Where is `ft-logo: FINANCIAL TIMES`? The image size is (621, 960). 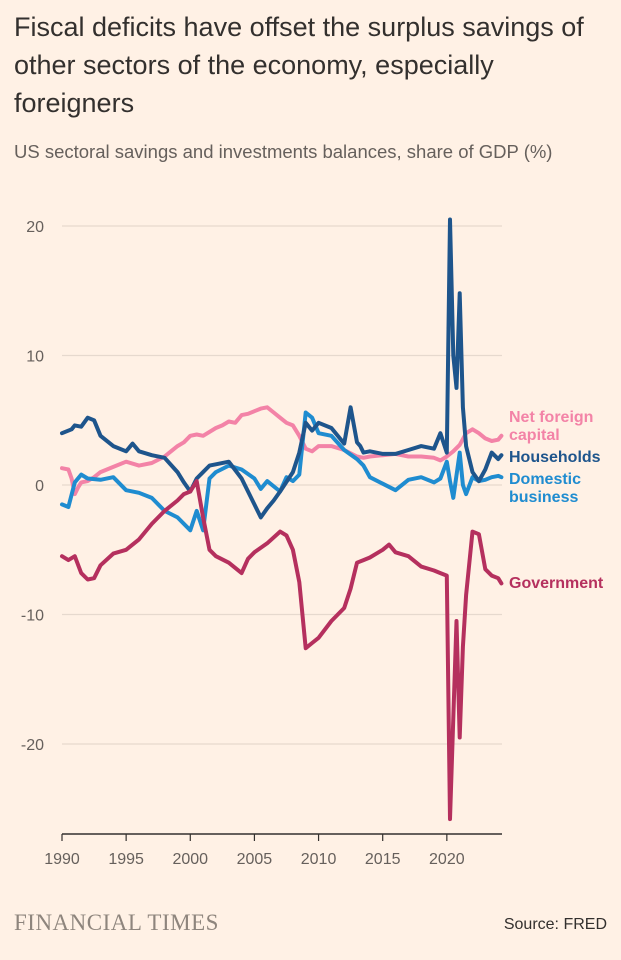 ft-logo: FINANCIAL TIMES is located at coordinates (116, 922).